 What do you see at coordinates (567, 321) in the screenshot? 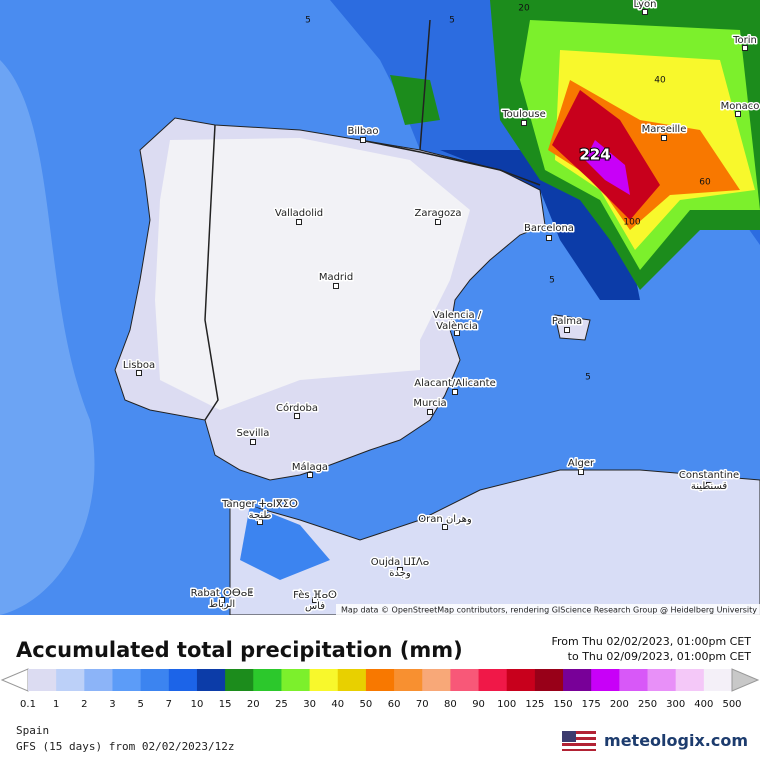
I see `city-label: Palma` at bounding box center [567, 321].